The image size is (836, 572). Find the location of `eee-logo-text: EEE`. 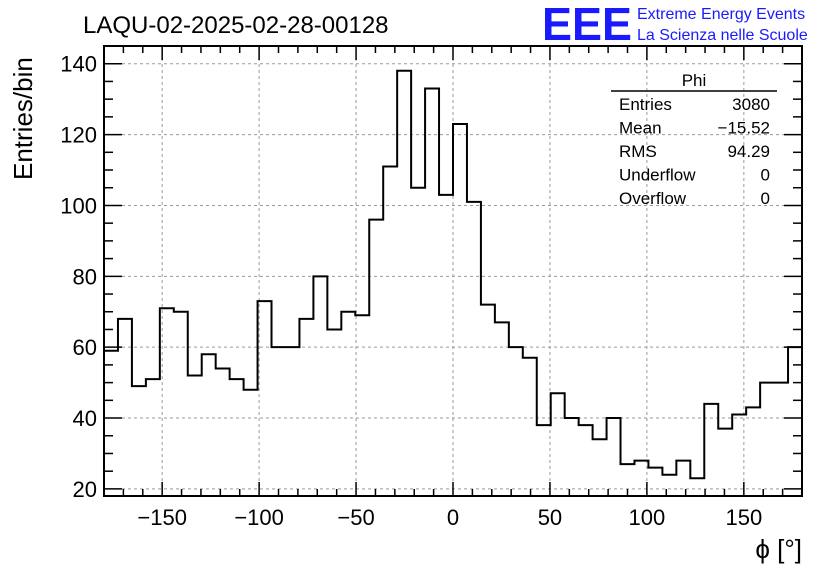

eee-logo-text: EEE is located at coordinates (587, 25).